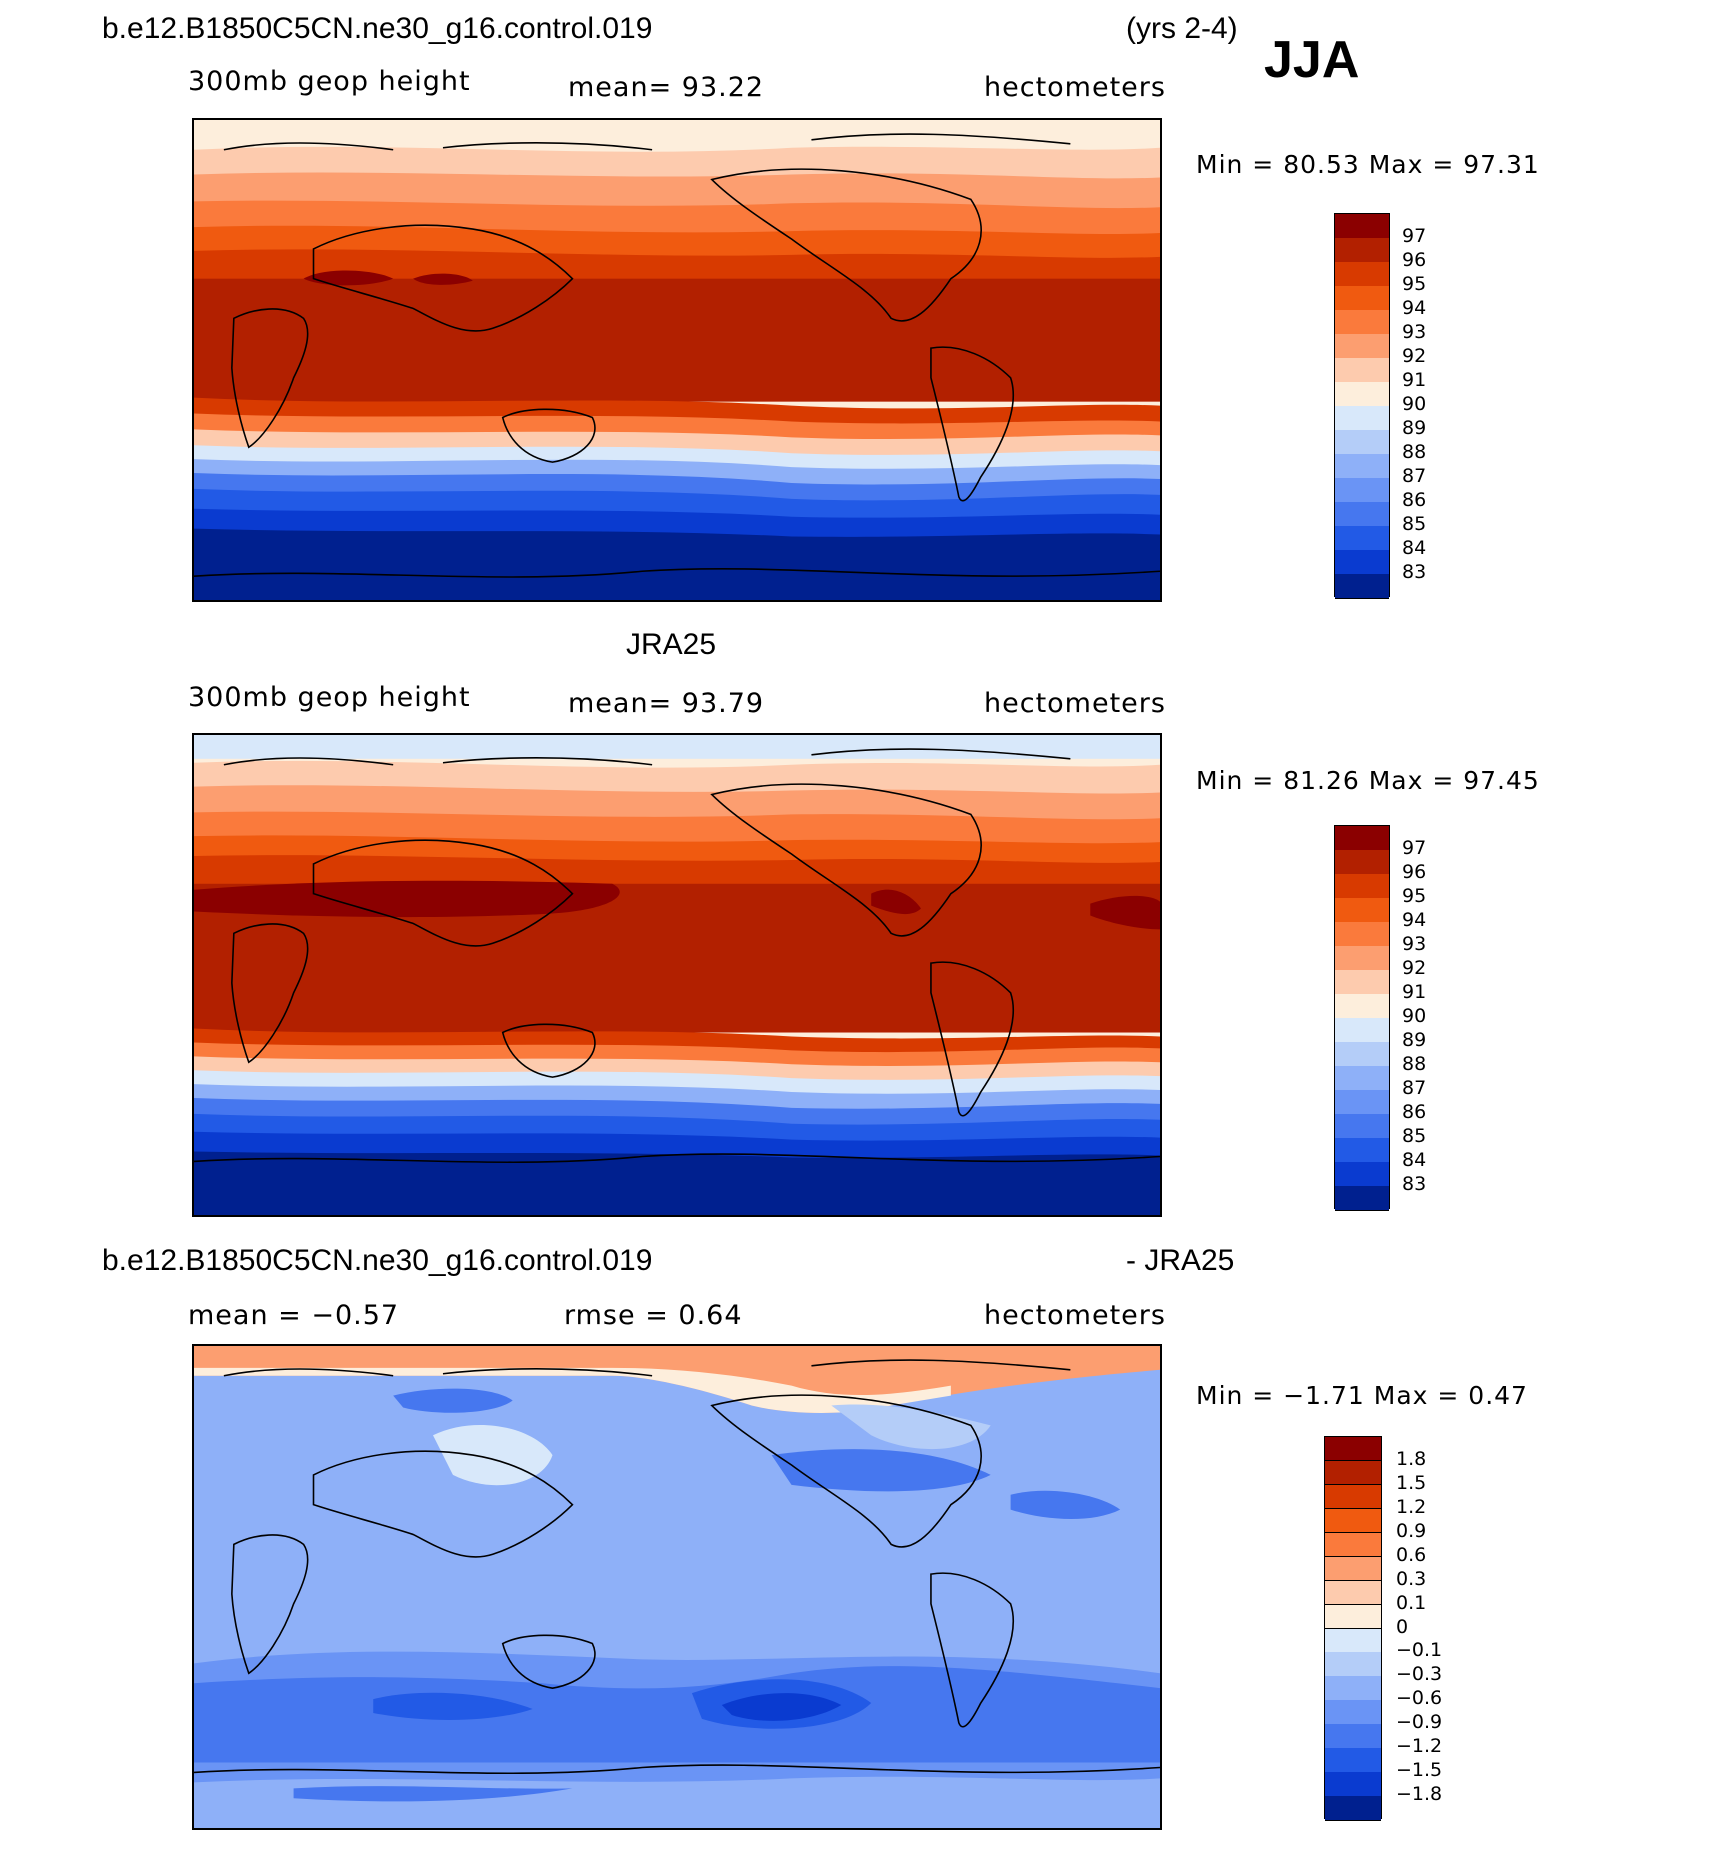  What do you see at coordinates (1414, 500) in the screenshot?
I see `colorbar-tick-label: 86` at bounding box center [1414, 500].